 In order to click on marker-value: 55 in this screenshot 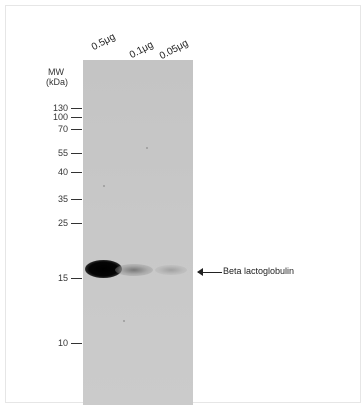, I will do `click(62, 153)`.